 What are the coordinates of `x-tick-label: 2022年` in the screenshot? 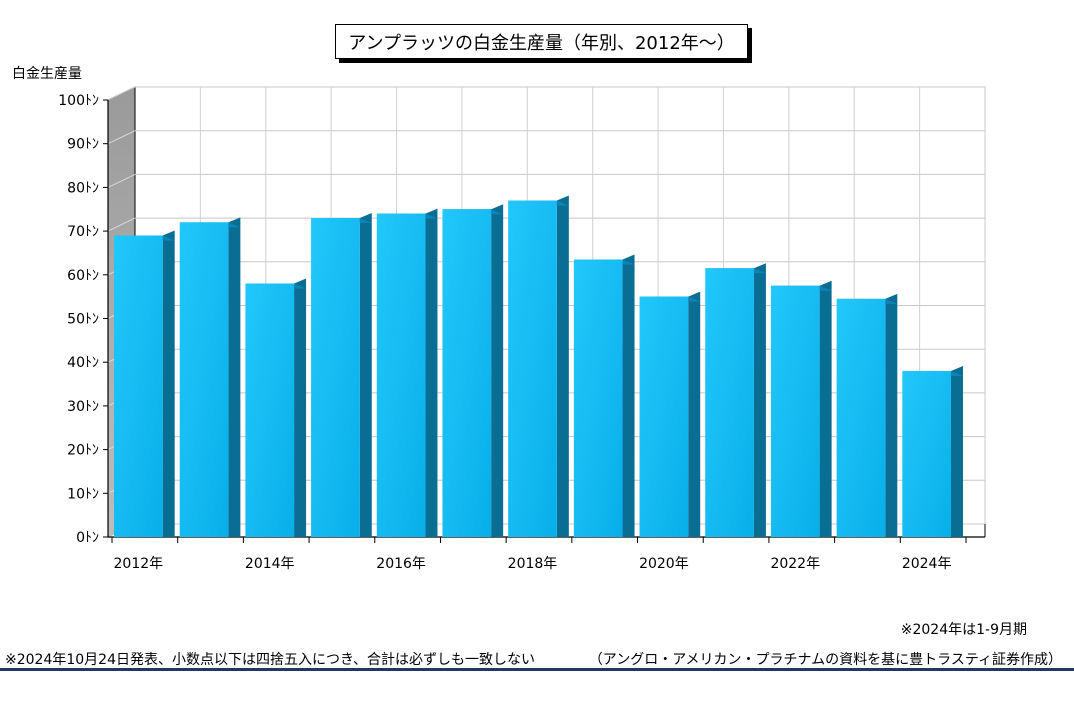 It's located at (795, 564).